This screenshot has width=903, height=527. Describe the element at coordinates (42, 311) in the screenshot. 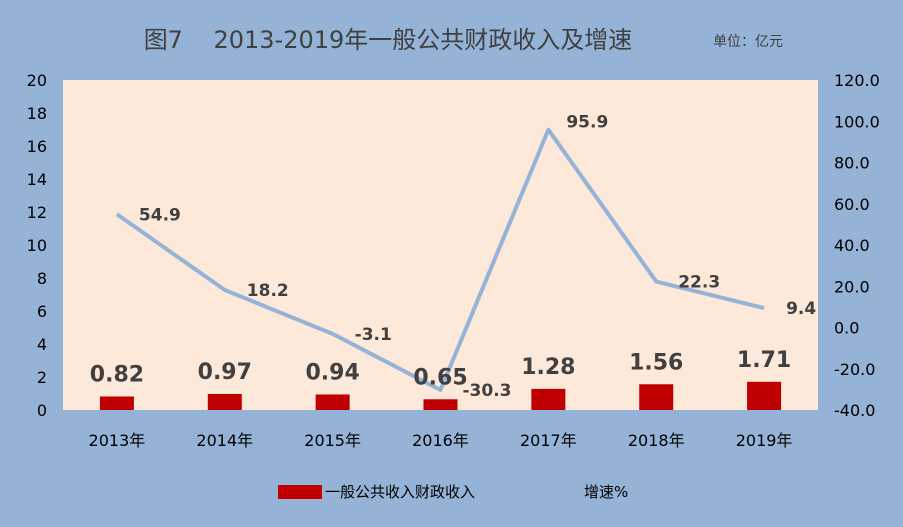

I see `left-tick-label: 6` at that location.